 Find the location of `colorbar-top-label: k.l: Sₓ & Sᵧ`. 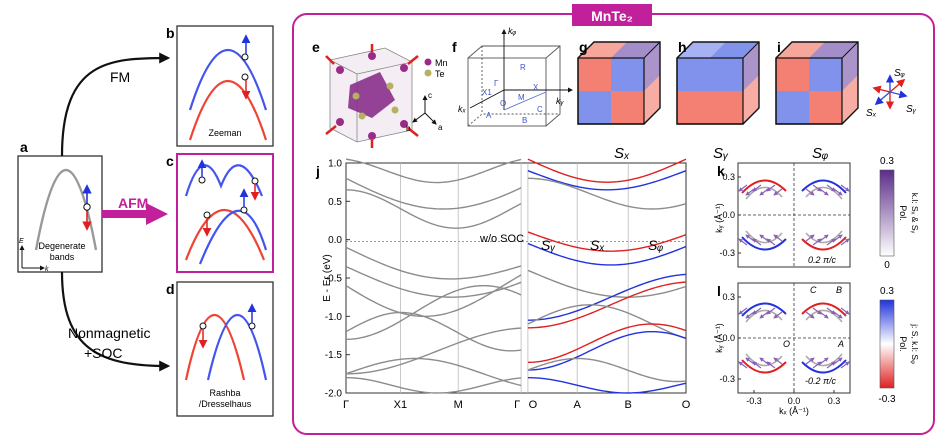

colorbar-top-label: k.l: Sₓ & Sᵧ is located at coordinates (915, 213).